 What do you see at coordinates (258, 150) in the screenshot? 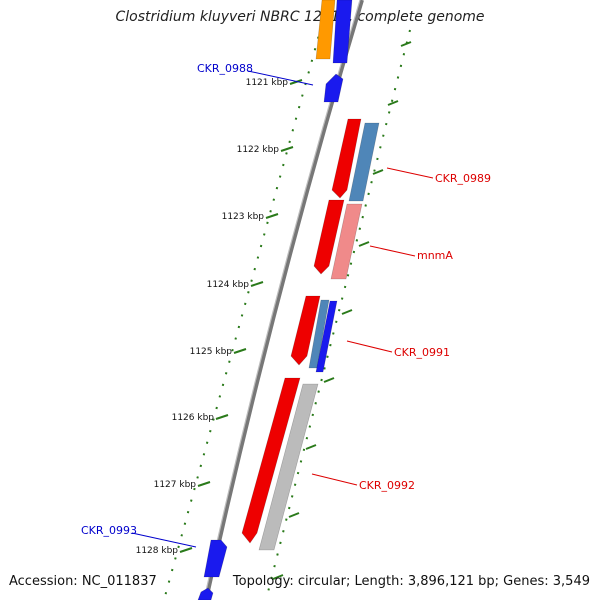
I see `tick-label: 1122 kbp` at bounding box center [258, 150].